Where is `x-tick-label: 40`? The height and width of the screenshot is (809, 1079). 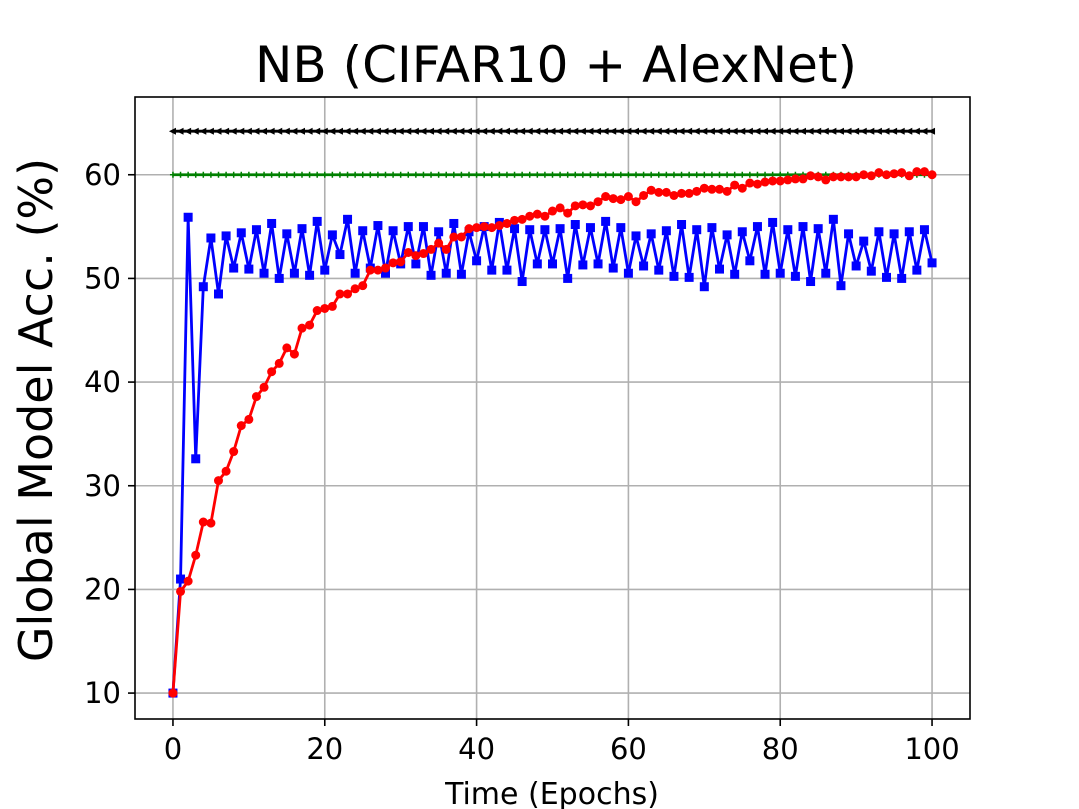 x-tick-label: 40 is located at coordinates (476, 749).